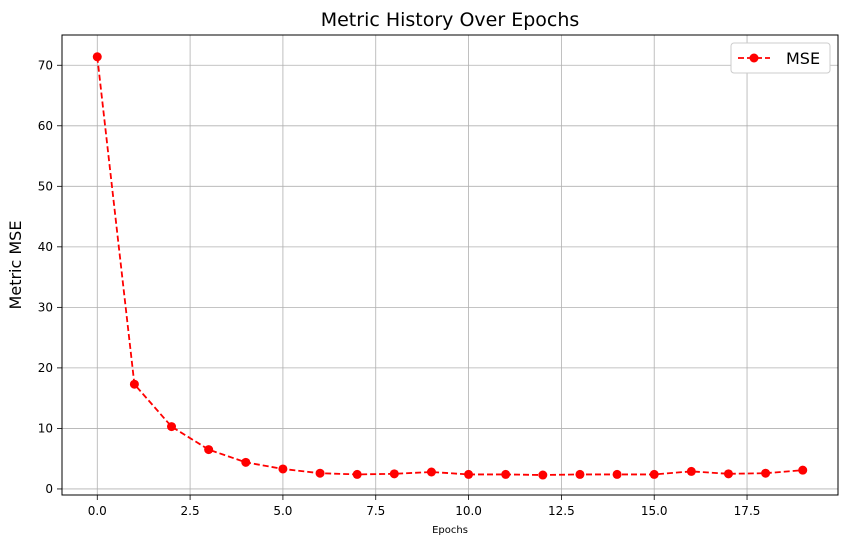  I want to click on legend: MSE, so click(780, 58).